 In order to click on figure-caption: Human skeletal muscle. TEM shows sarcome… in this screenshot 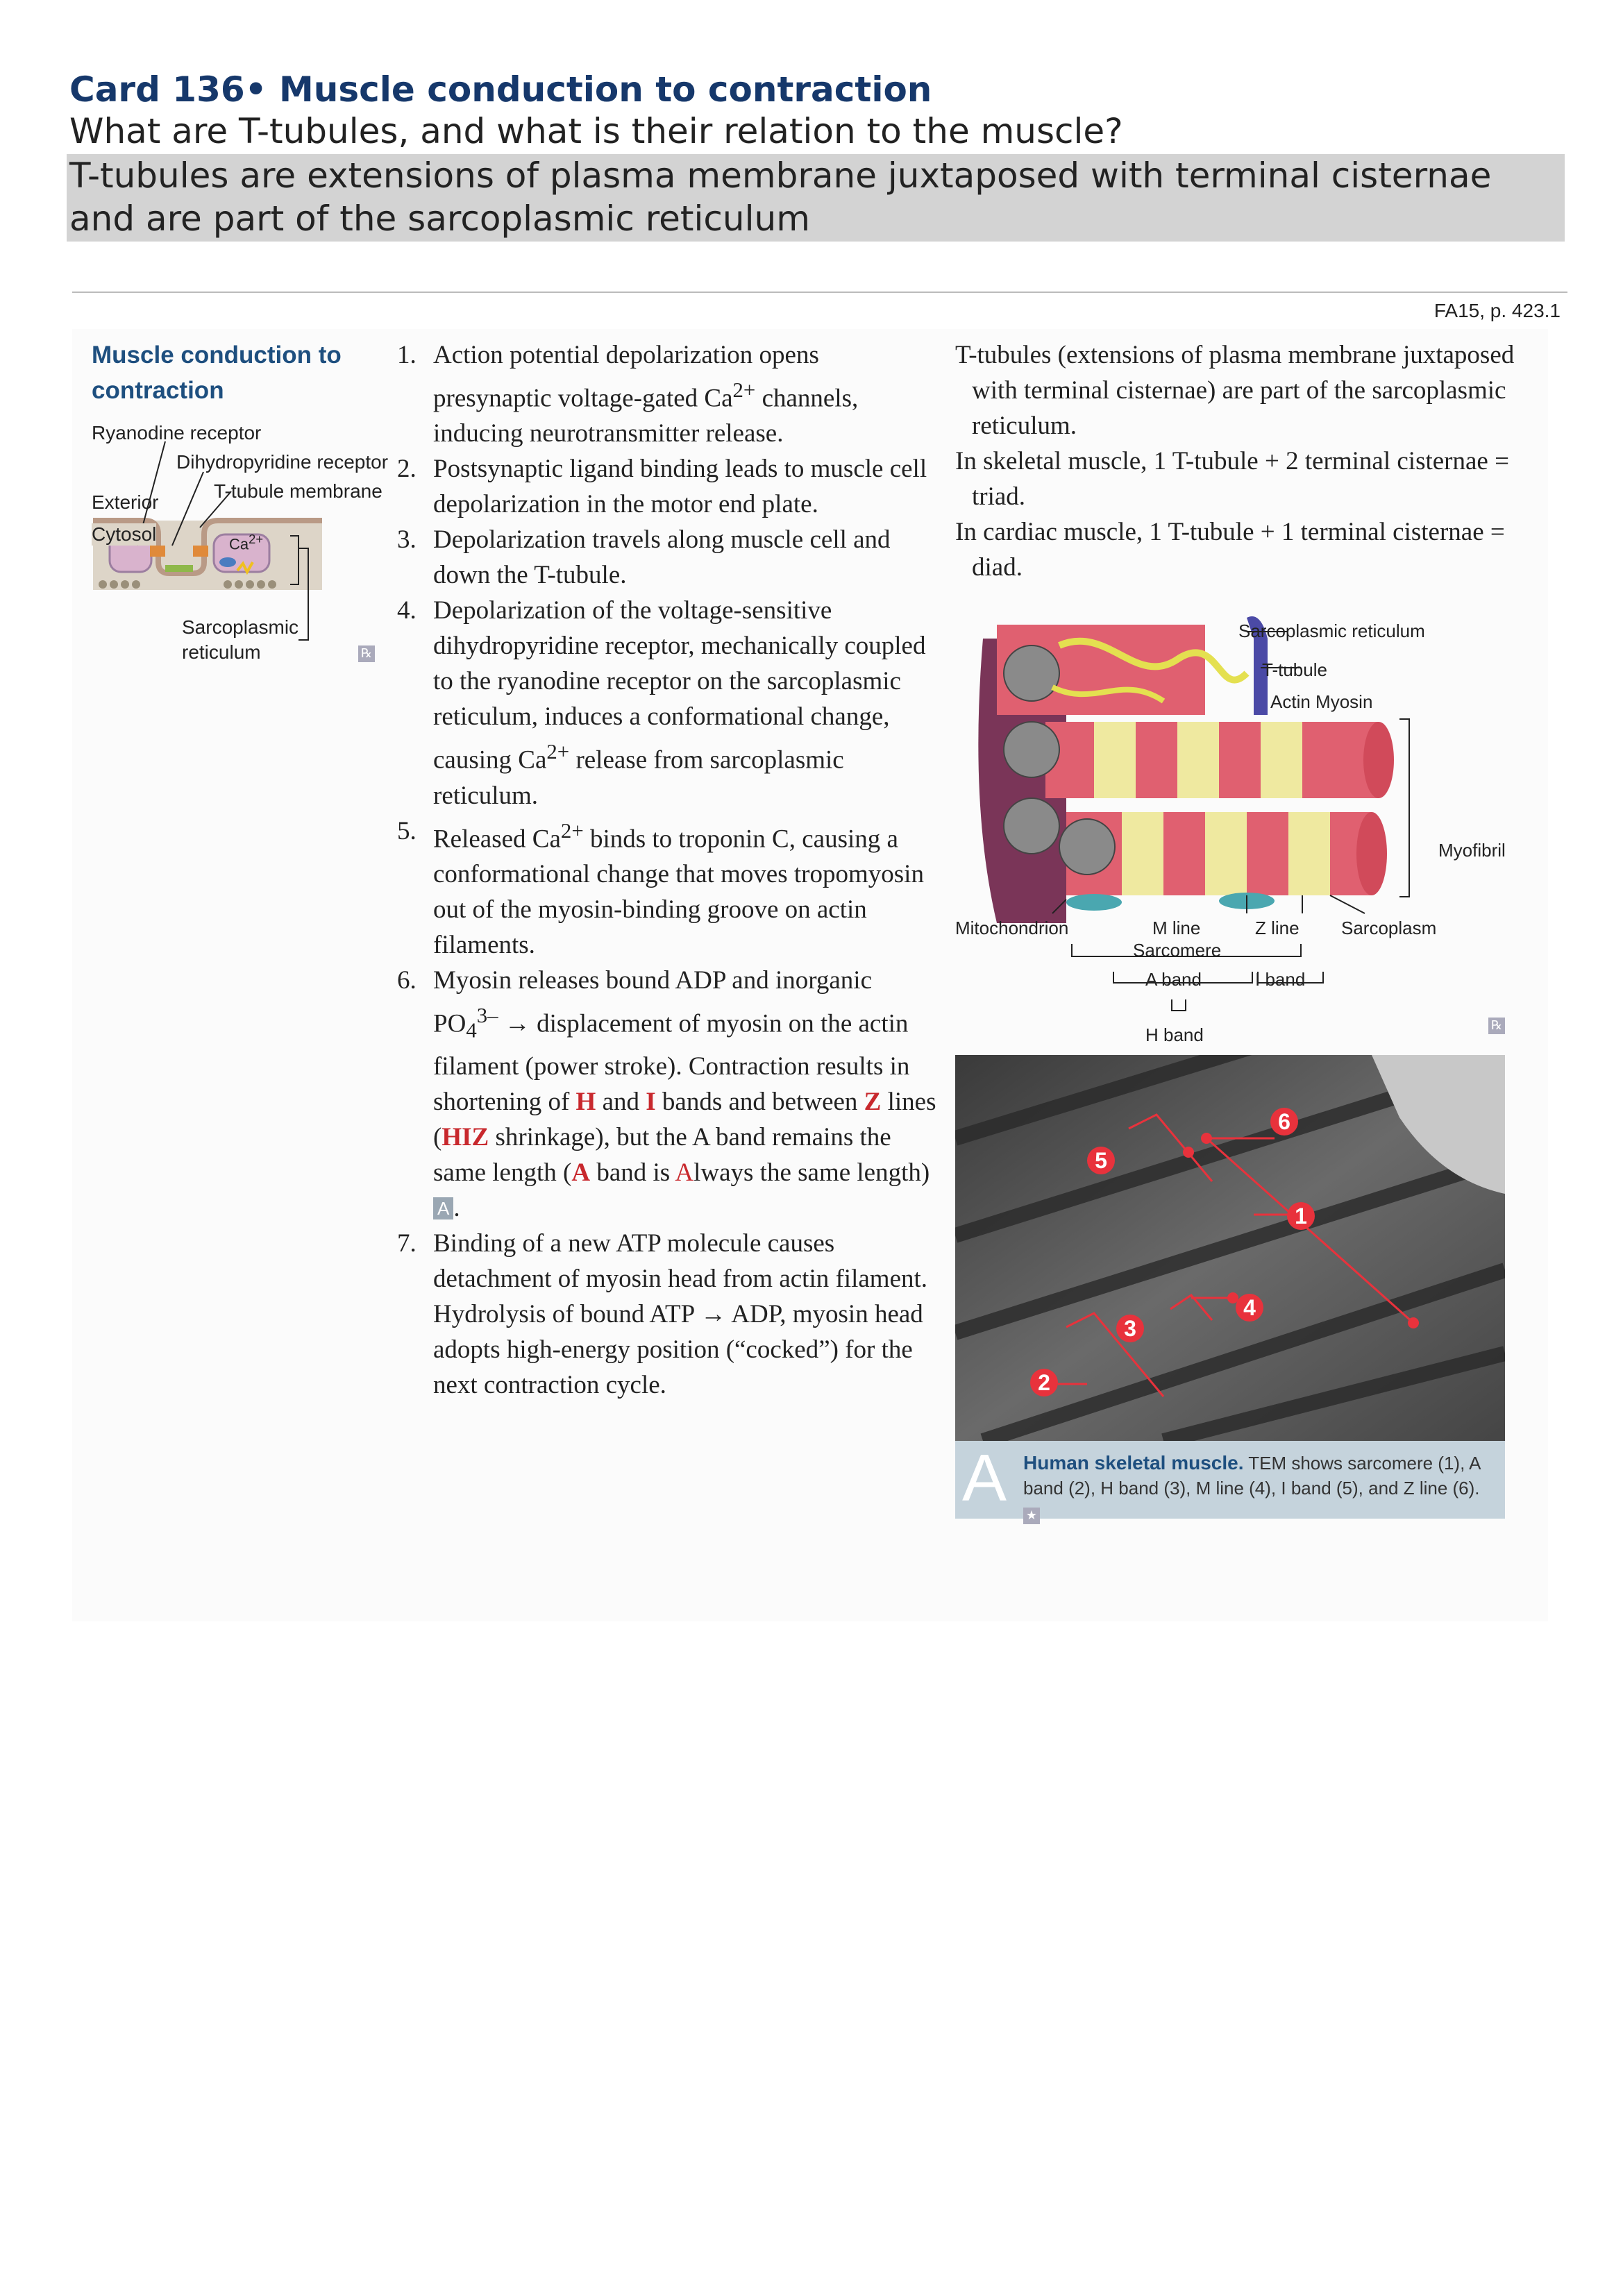, I will do `click(1251, 1488)`.